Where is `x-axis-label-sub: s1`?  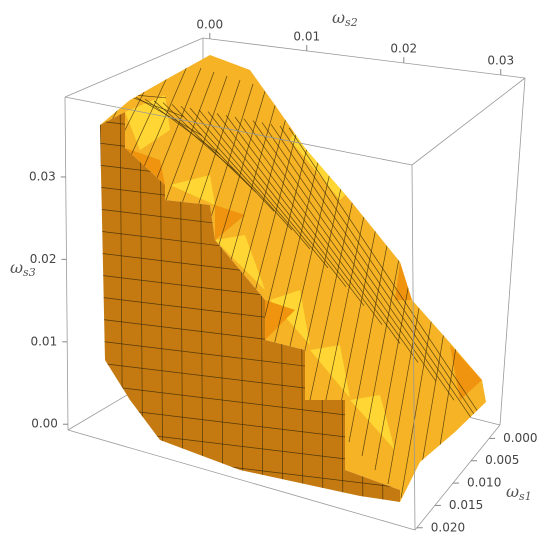
x-axis-label-sub: s1 is located at coordinates (525, 496).